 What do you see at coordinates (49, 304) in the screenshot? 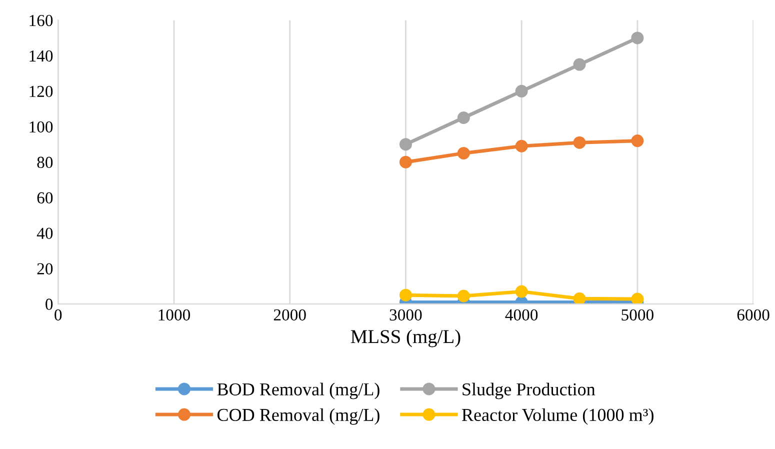
I see `y-tick-label: 0` at bounding box center [49, 304].